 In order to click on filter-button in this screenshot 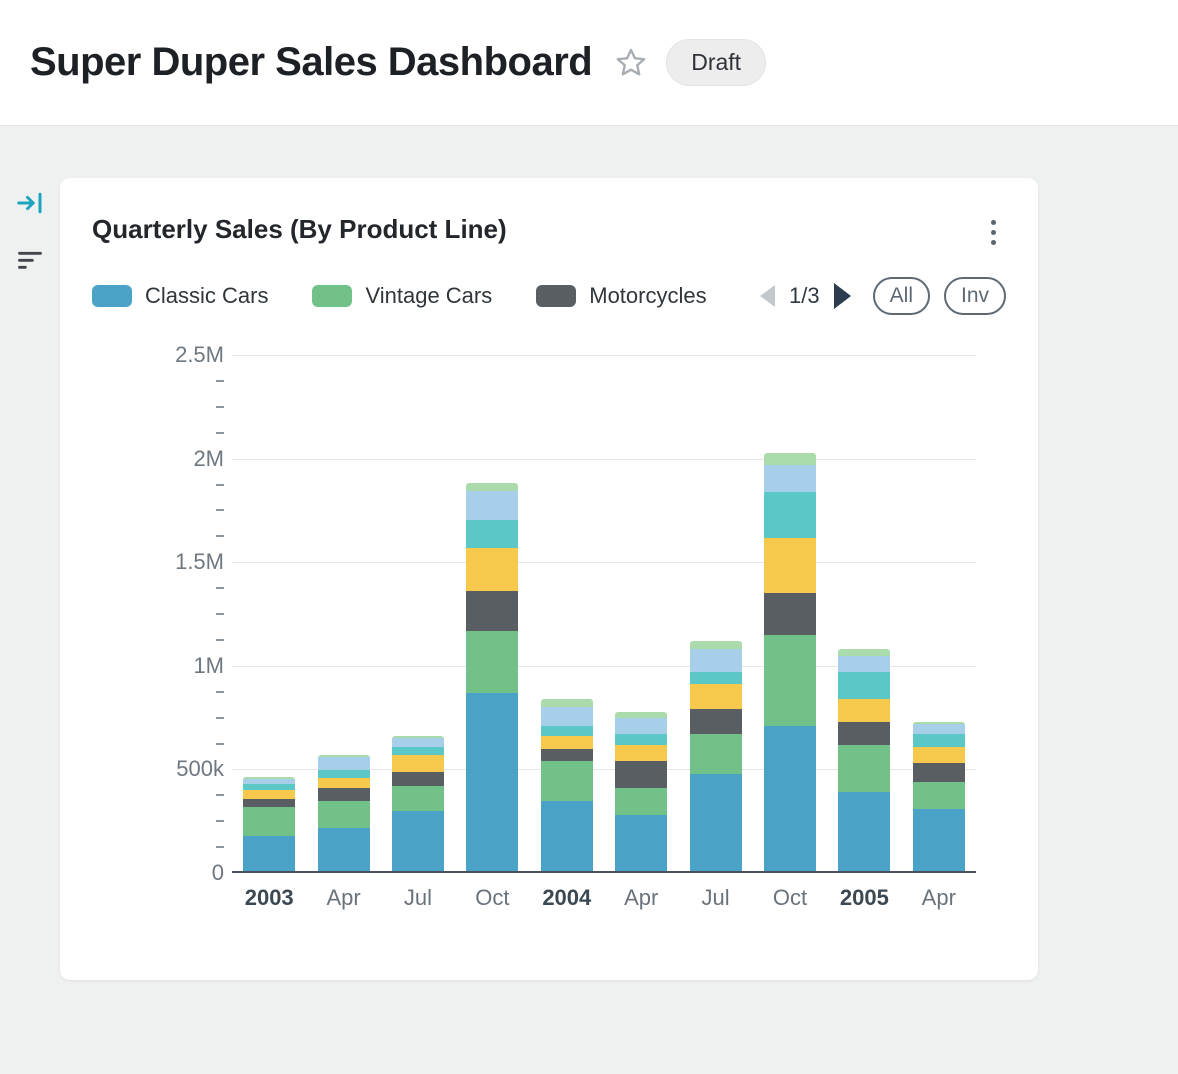, I will do `click(30, 258)`.